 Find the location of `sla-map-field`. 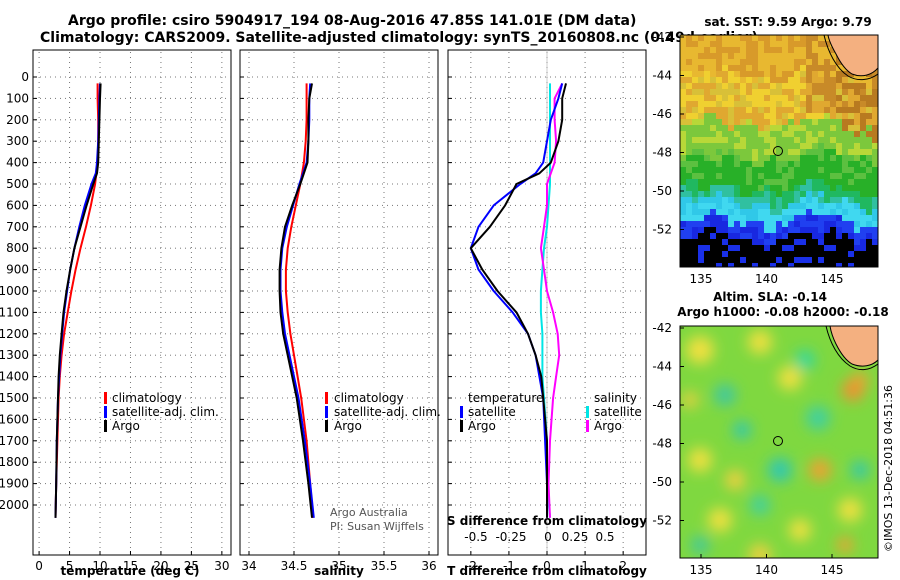

sla-map-field is located at coordinates (779, 442).